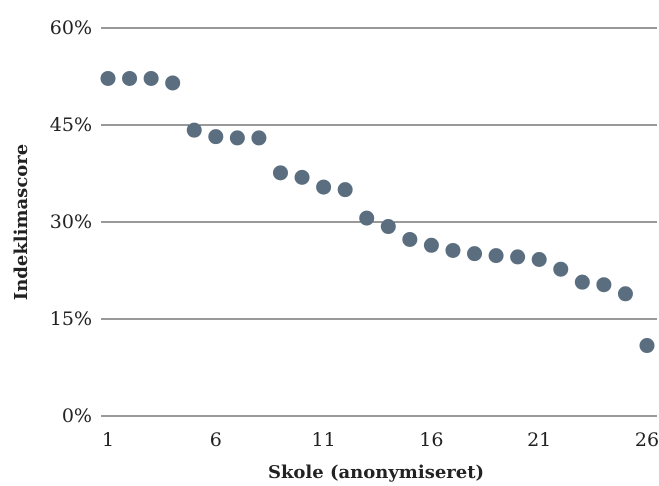  I want to click on x-axis-title: Skole (anonymiseret), so click(376, 472).